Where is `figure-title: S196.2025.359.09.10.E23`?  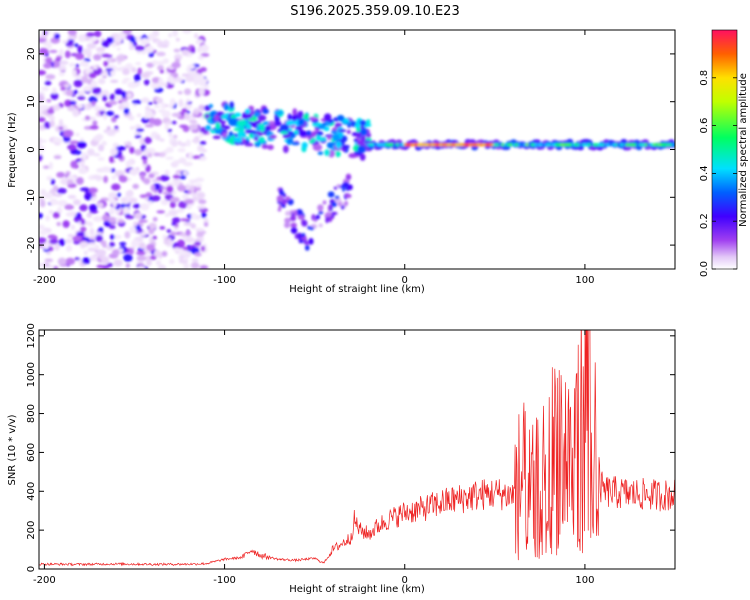
figure-title: S196.2025.359.09.10.E23 is located at coordinates (374, 11).